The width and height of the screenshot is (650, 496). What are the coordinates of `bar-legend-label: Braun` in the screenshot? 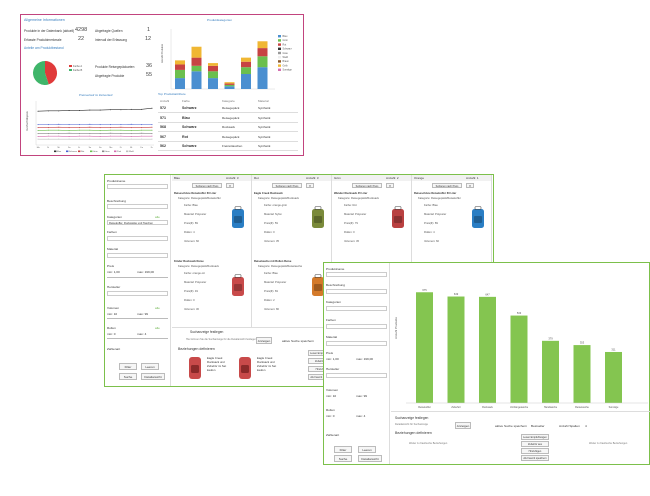 It's located at (286, 61).